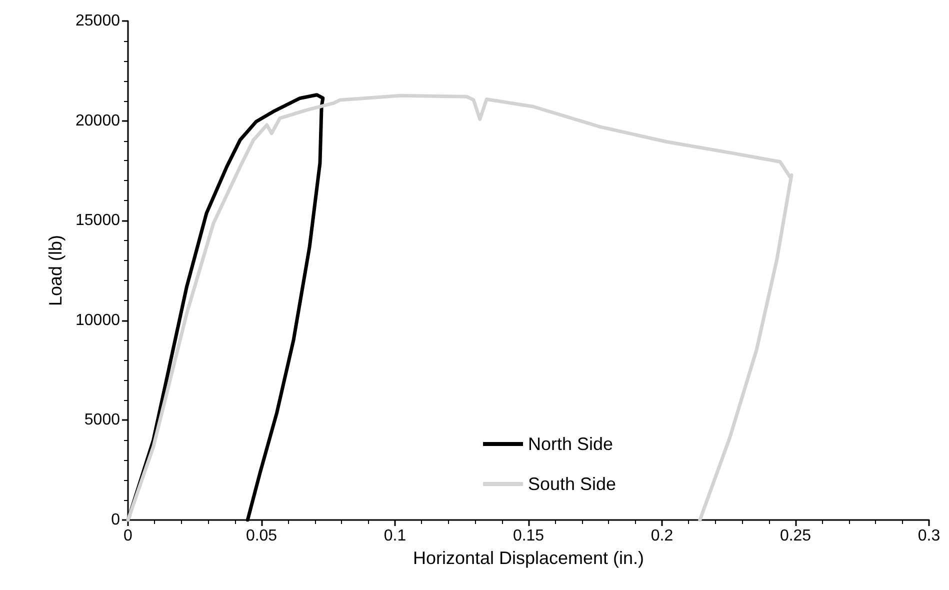 The height and width of the screenshot is (590, 949). What do you see at coordinates (128, 536) in the screenshot?
I see `x-tick-label: 0` at bounding box center [128, 536].